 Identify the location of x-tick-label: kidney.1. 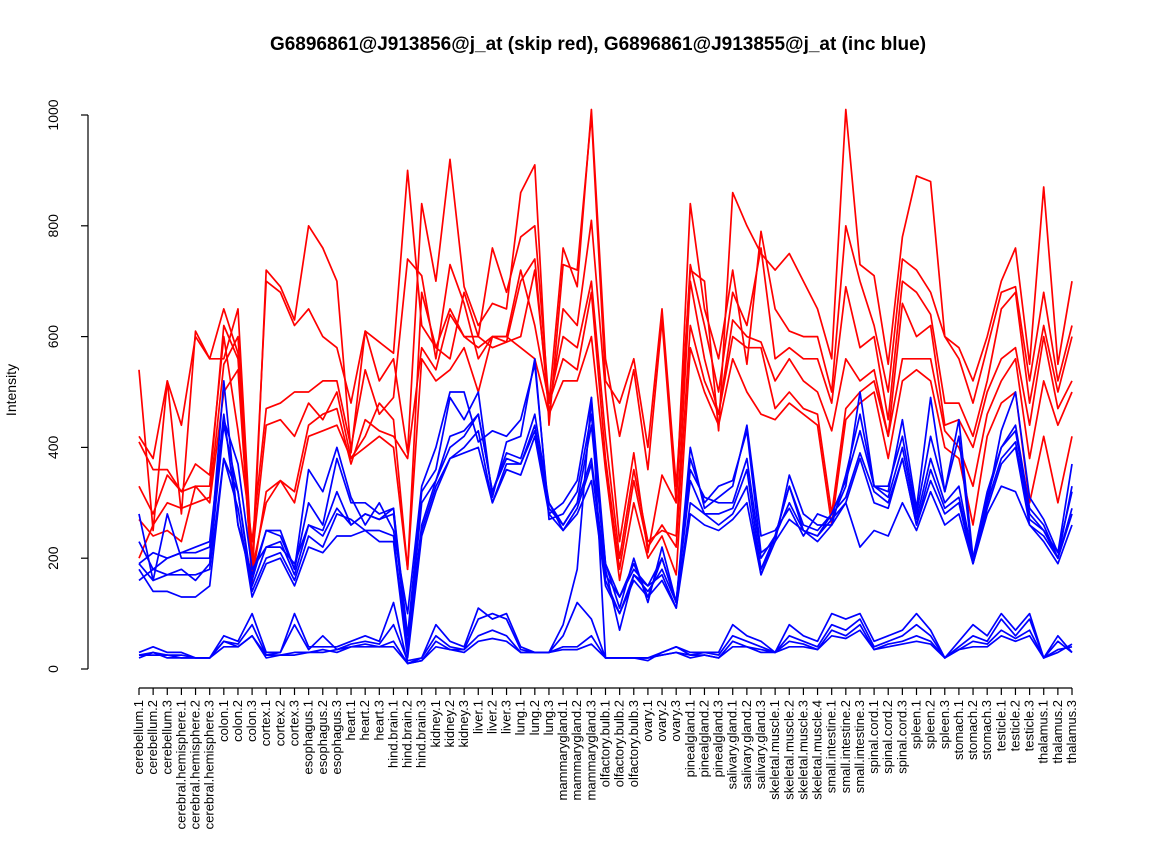
(435, 723).